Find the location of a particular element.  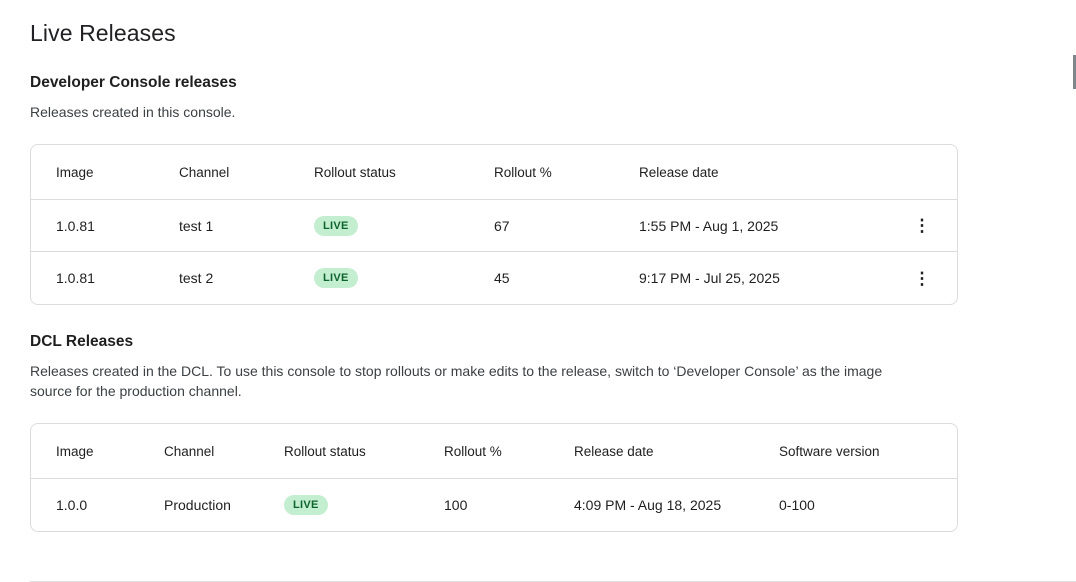

channel-cell: test 1 is located at coordinates (196, 225).